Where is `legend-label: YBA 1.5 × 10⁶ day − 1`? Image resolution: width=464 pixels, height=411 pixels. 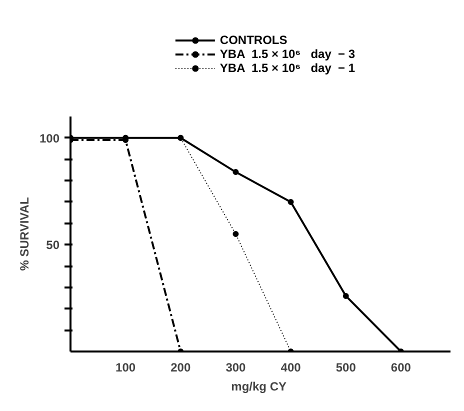 legend-label: YBA 1.5 × 10⁶ day − 1 is located at coordinates (288, 68).